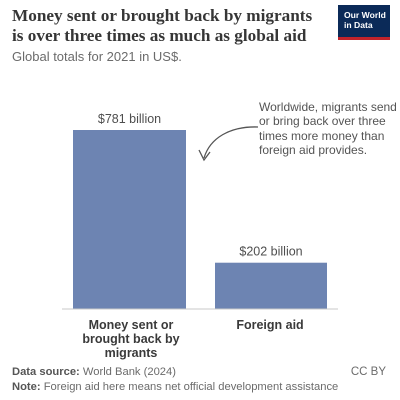 The width and height of the screenshot is (400, 400). Describe the element at coordinates (129, 372) in the screenshot. I see `source-text: World Bank (2024)` at that location.